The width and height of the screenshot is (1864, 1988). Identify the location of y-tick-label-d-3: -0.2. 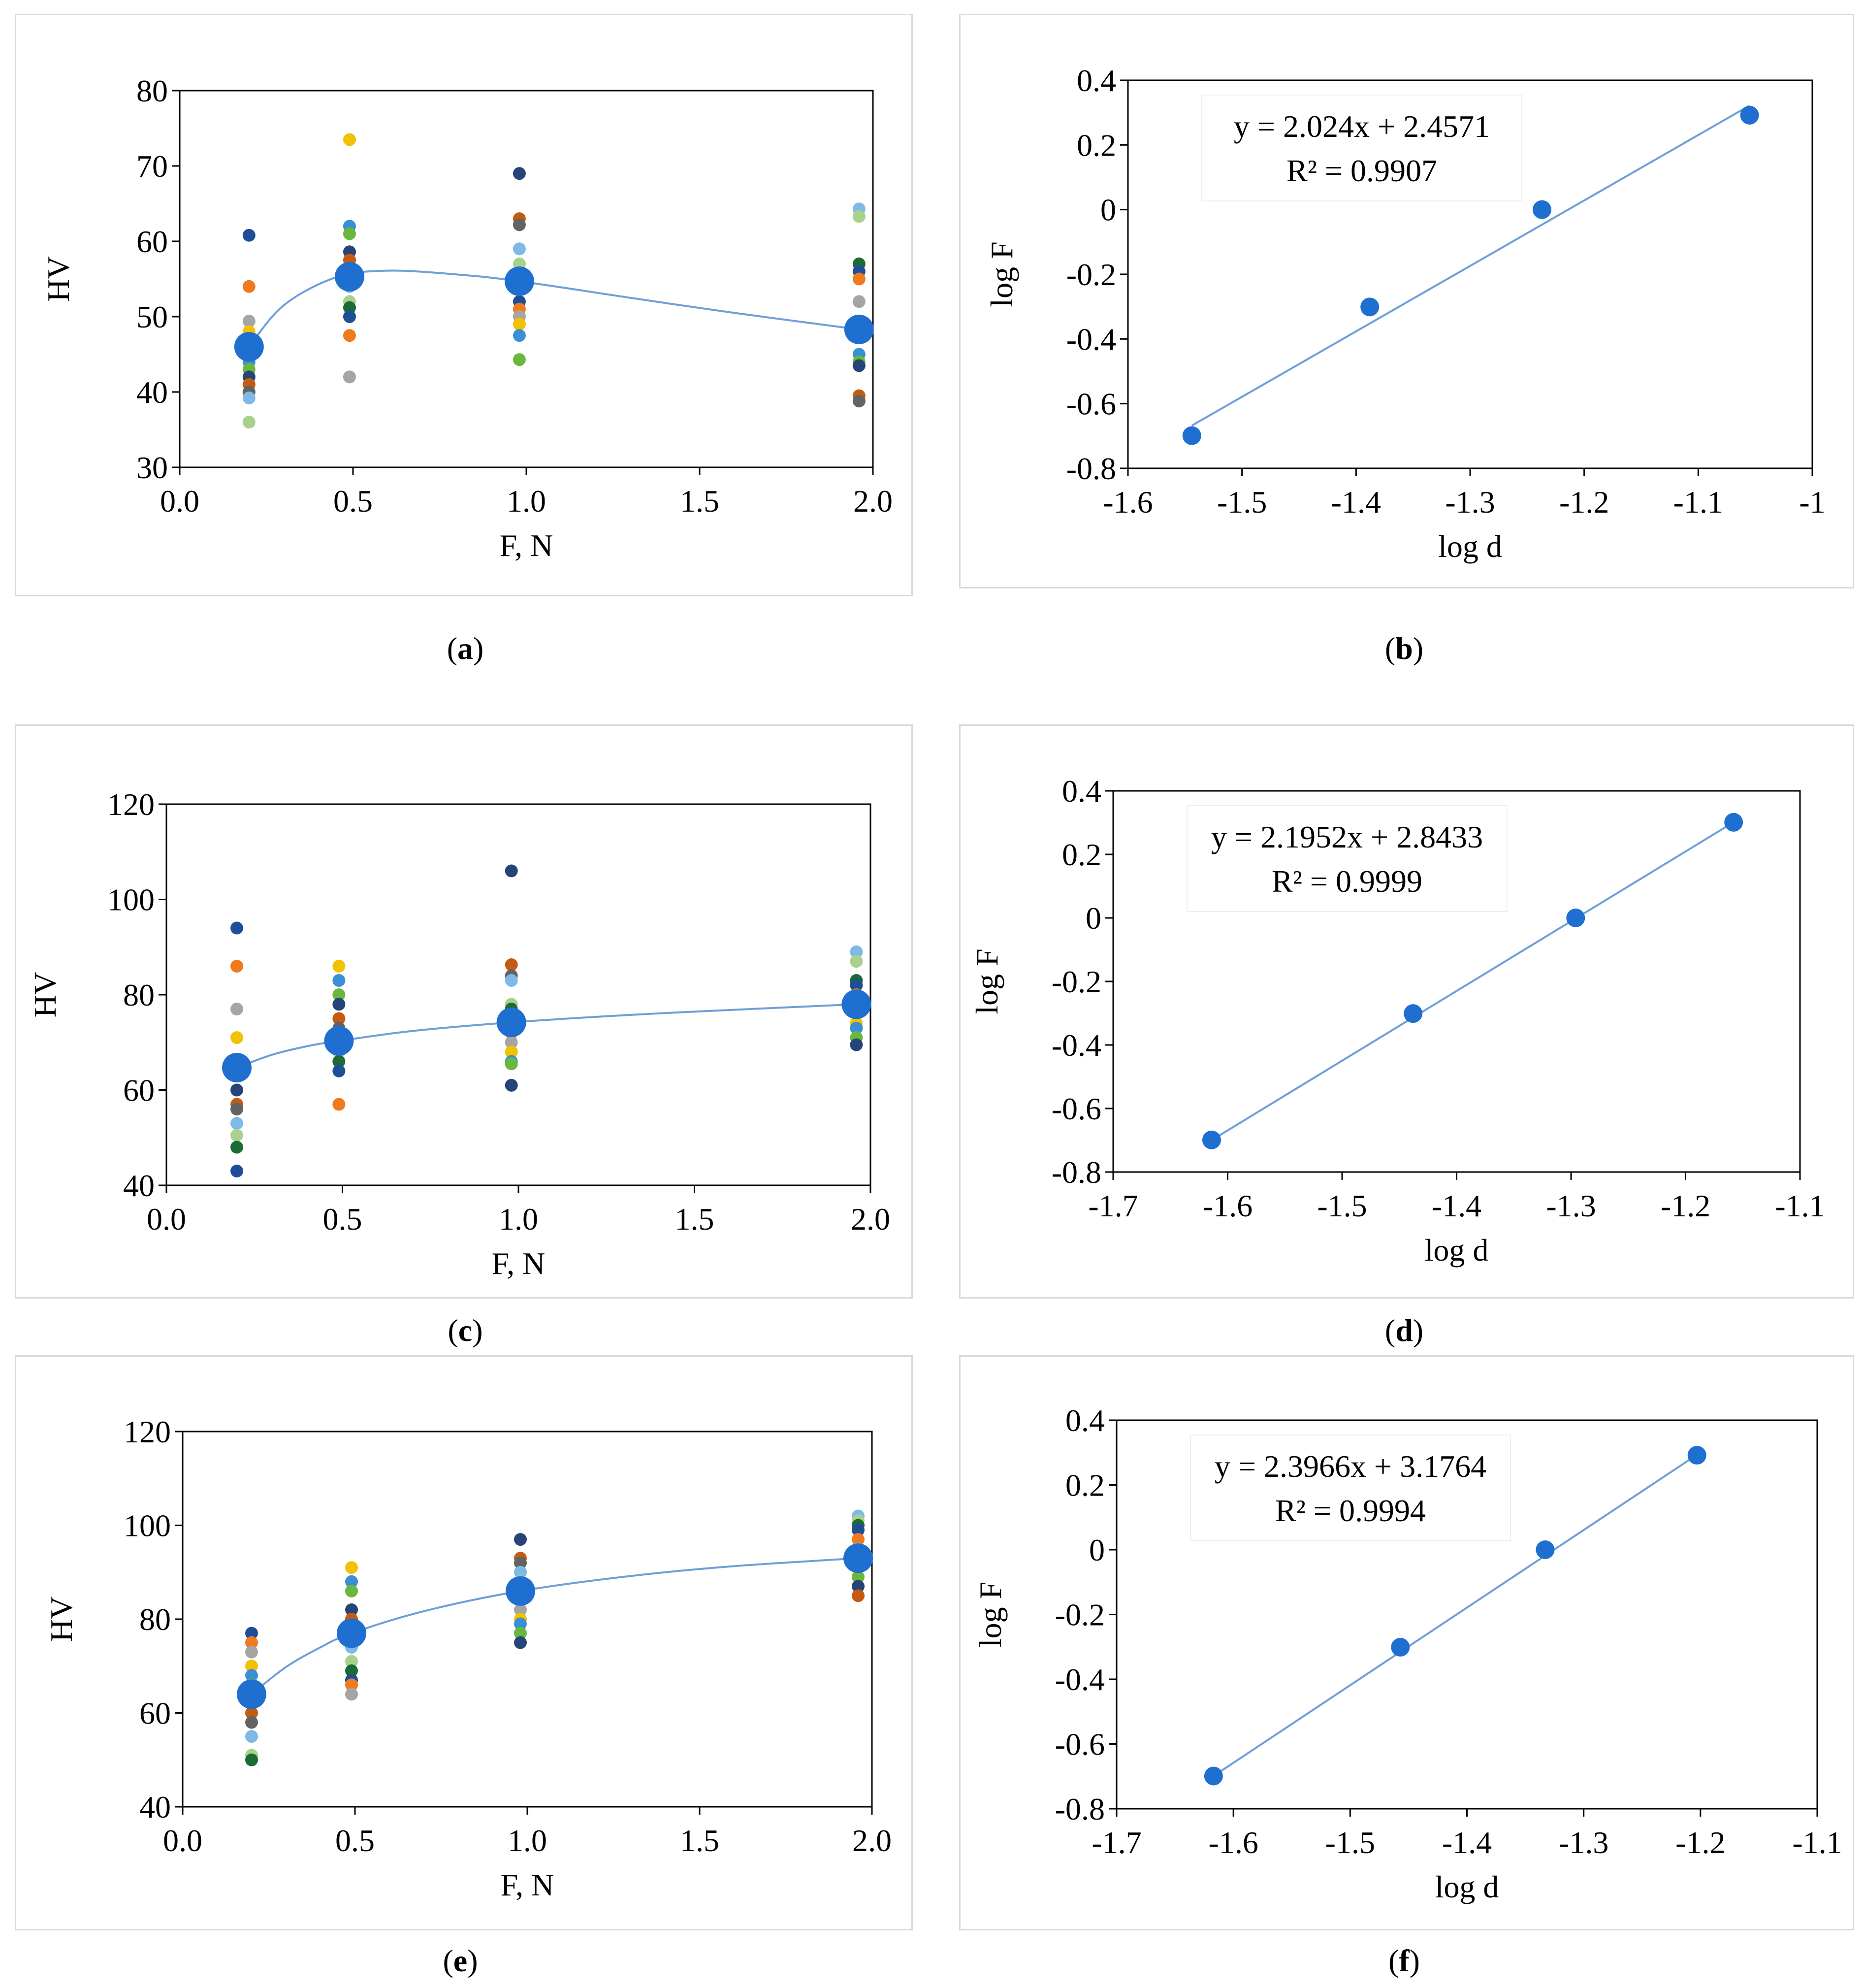
(1076, 981).